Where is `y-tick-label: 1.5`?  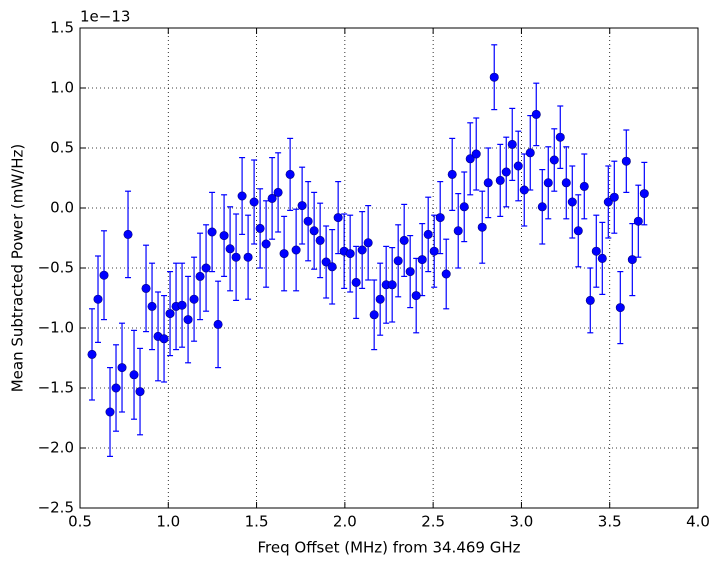
y-tick-label: 1.5 is located at coordinates (62, 28).